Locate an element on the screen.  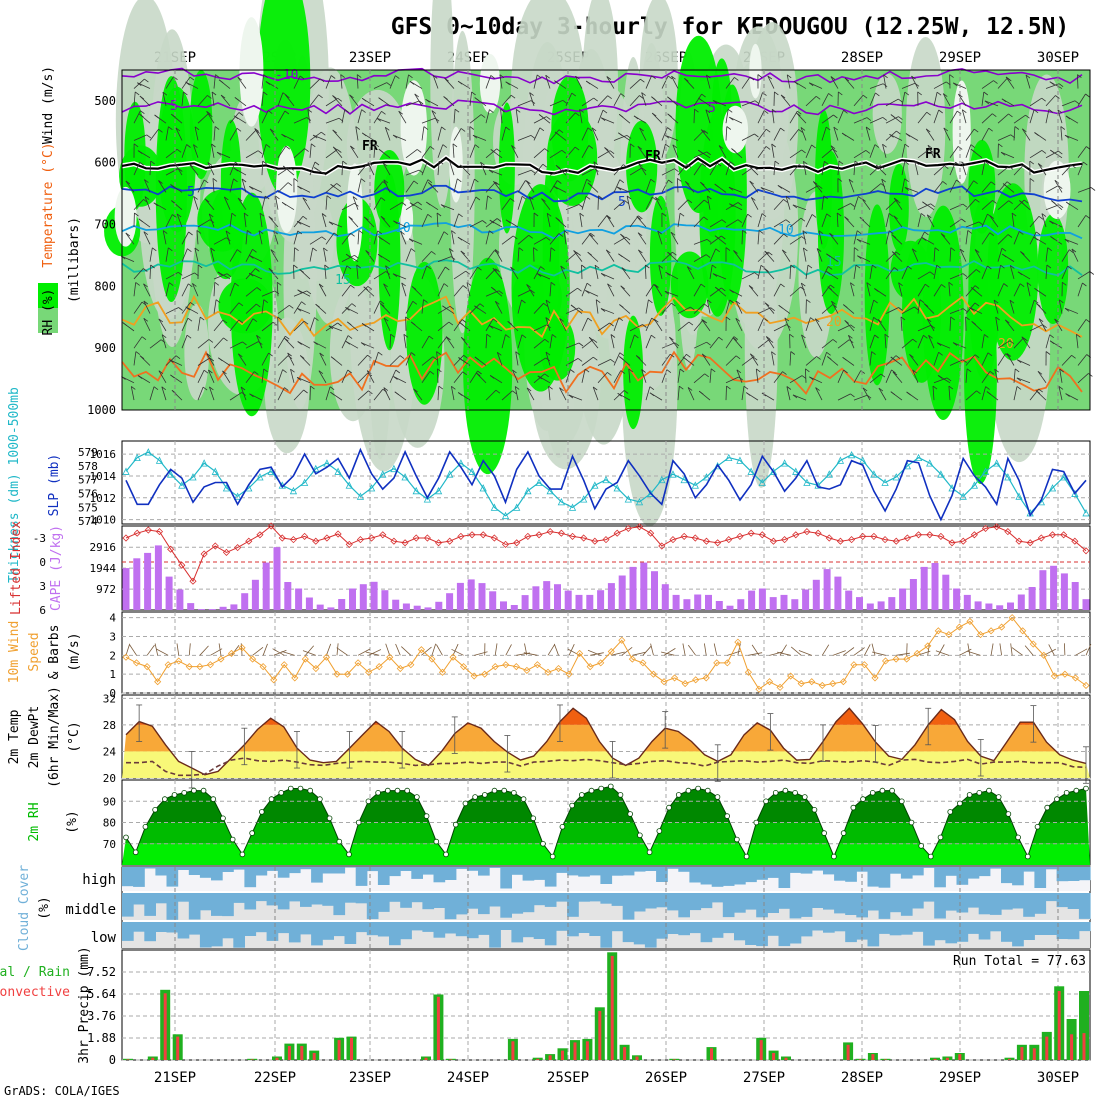
precip-convective-bar is located at coordinates (625, 1053).